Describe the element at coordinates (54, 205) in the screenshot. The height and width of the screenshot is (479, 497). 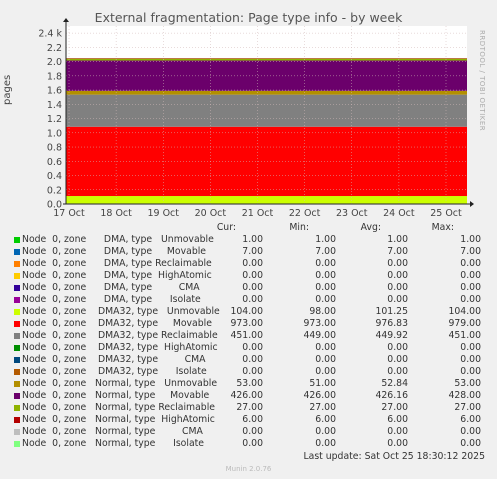
I see `y-tick-label: 0.0` at that location.